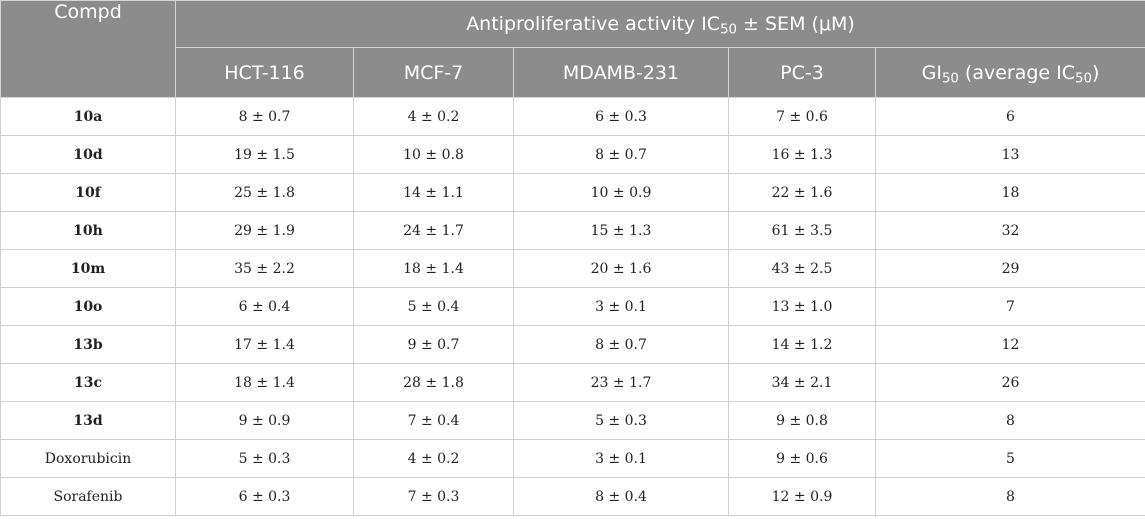 The width and height of the screenshot is (1145, 519). I want to click on gi50-cell: 5, so click(1009, 458).